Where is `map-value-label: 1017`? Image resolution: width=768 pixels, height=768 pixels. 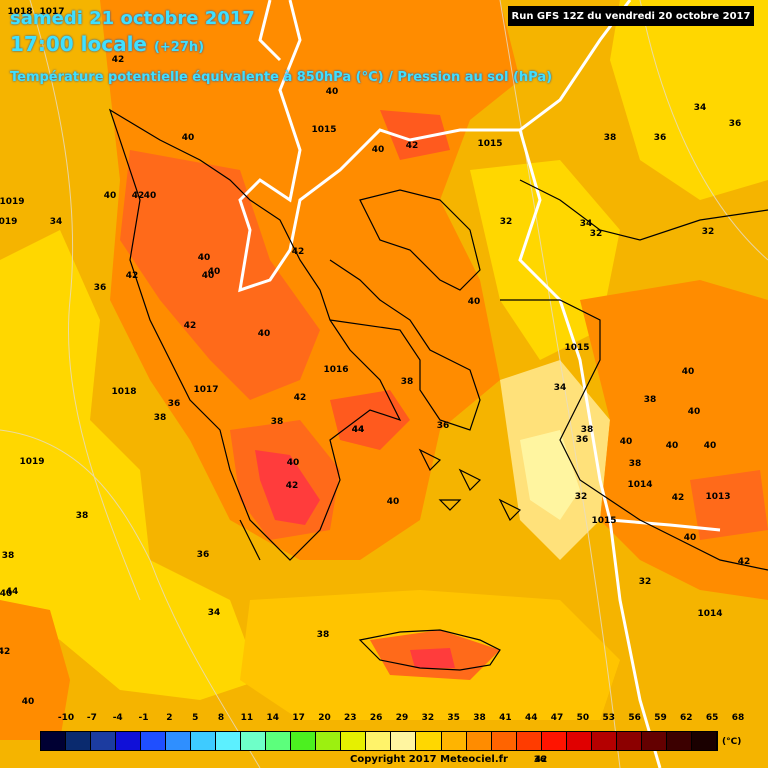
map-value-label: 1017 is located at coordinates (206, 390).